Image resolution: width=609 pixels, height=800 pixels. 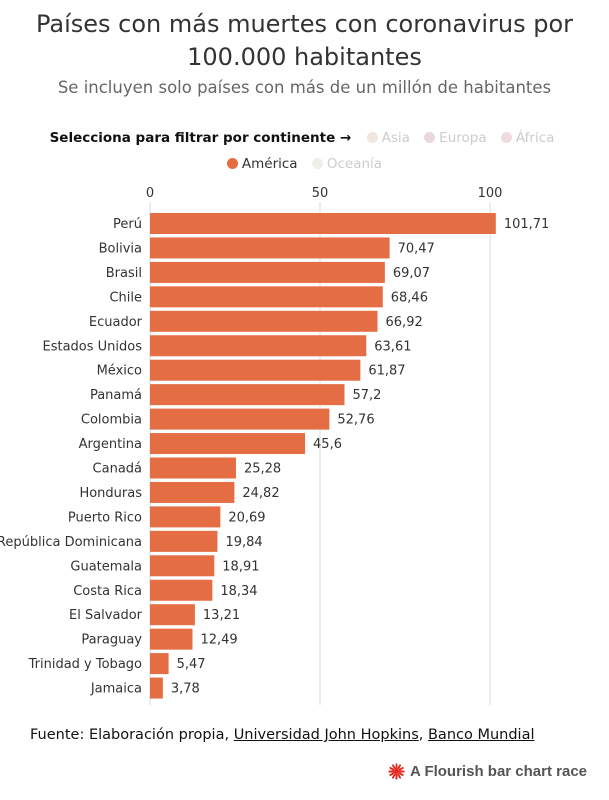 What do you see at coordinates (110, 493) in the screenshot?
I see `category-label-11: Honduras` at bounding box center [110, 493].